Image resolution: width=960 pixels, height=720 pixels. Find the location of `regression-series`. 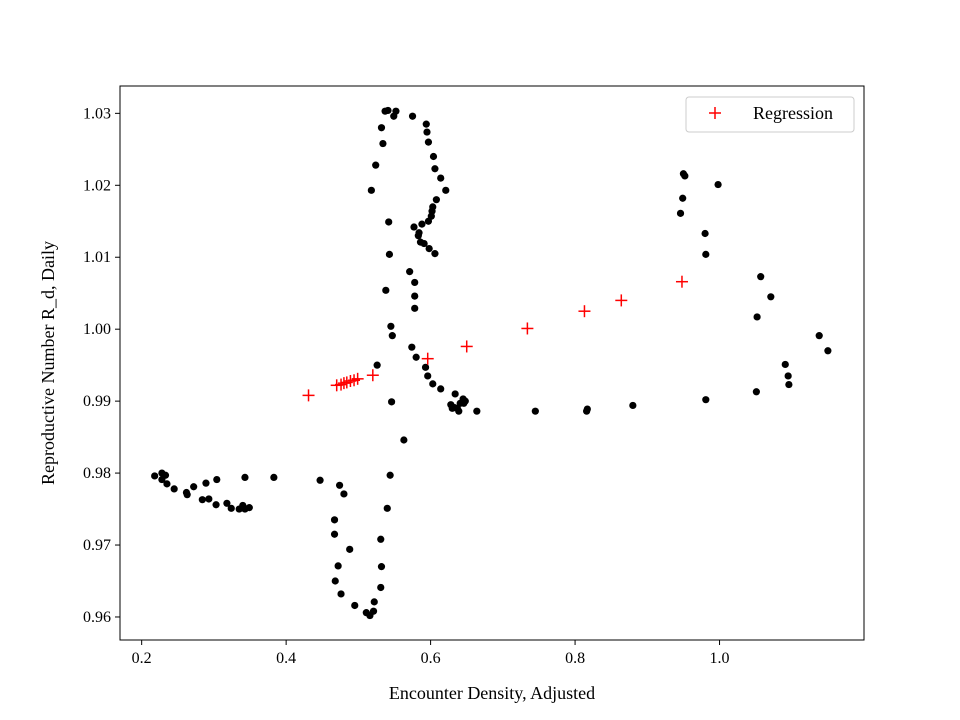

regression-series is located at coordinates (495, 338).